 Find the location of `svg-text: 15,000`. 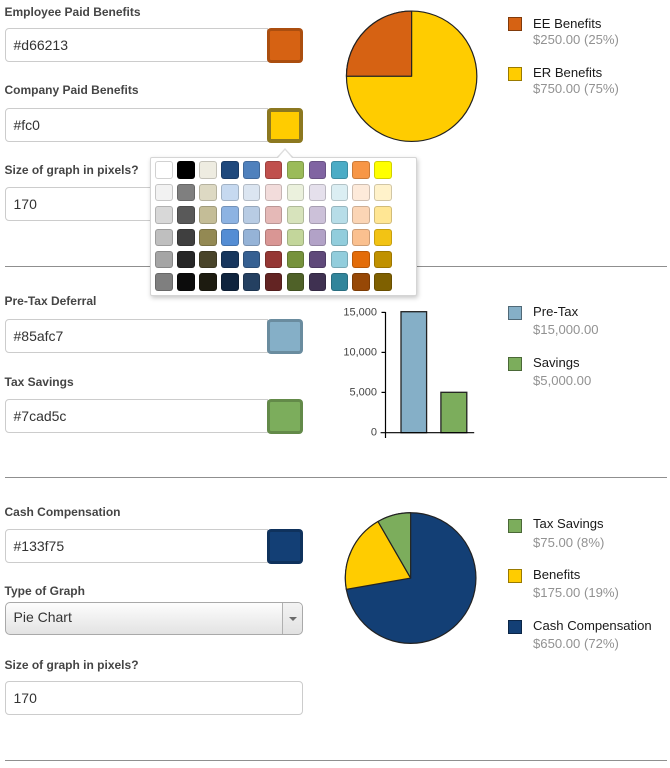

svg-text: 15,000 is located at coordinates (360, 312).